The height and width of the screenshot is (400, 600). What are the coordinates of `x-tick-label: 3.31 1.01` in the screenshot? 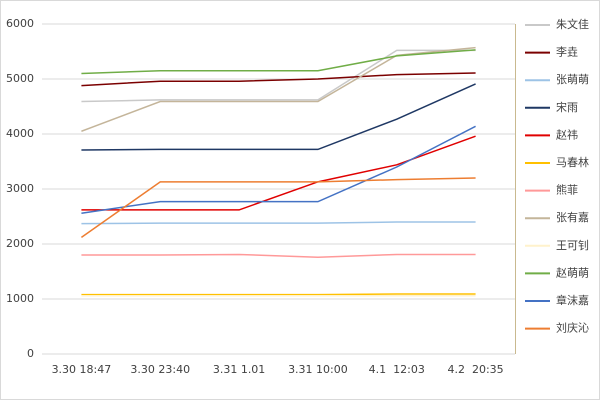 It's located at (239, 369).